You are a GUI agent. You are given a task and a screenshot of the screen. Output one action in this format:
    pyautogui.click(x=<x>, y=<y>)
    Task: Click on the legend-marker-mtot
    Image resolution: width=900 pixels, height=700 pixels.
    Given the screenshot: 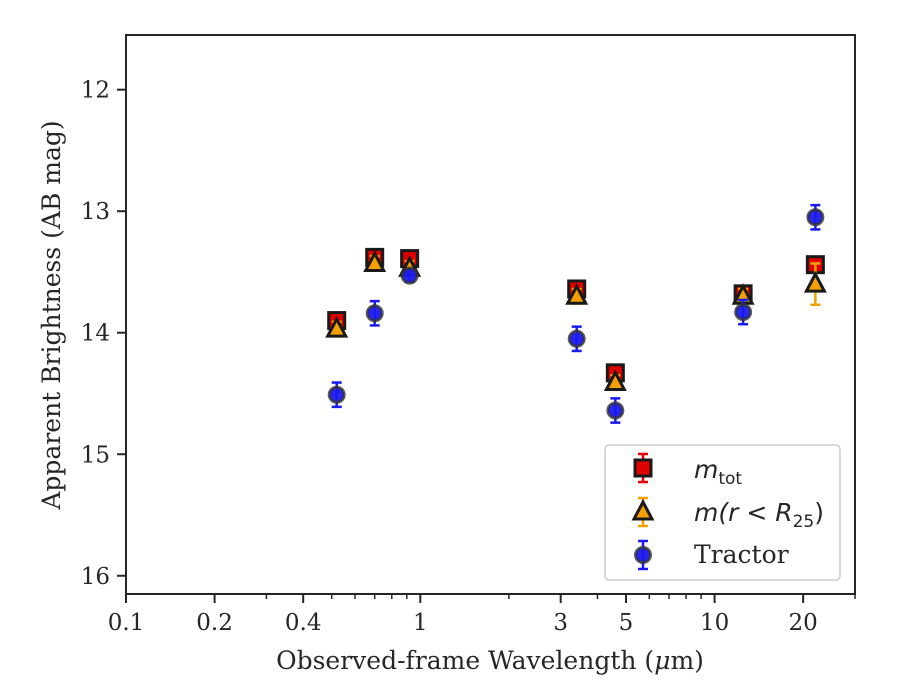 What is the action you would take?
    pyautogui.click(x=643, y=468)
    